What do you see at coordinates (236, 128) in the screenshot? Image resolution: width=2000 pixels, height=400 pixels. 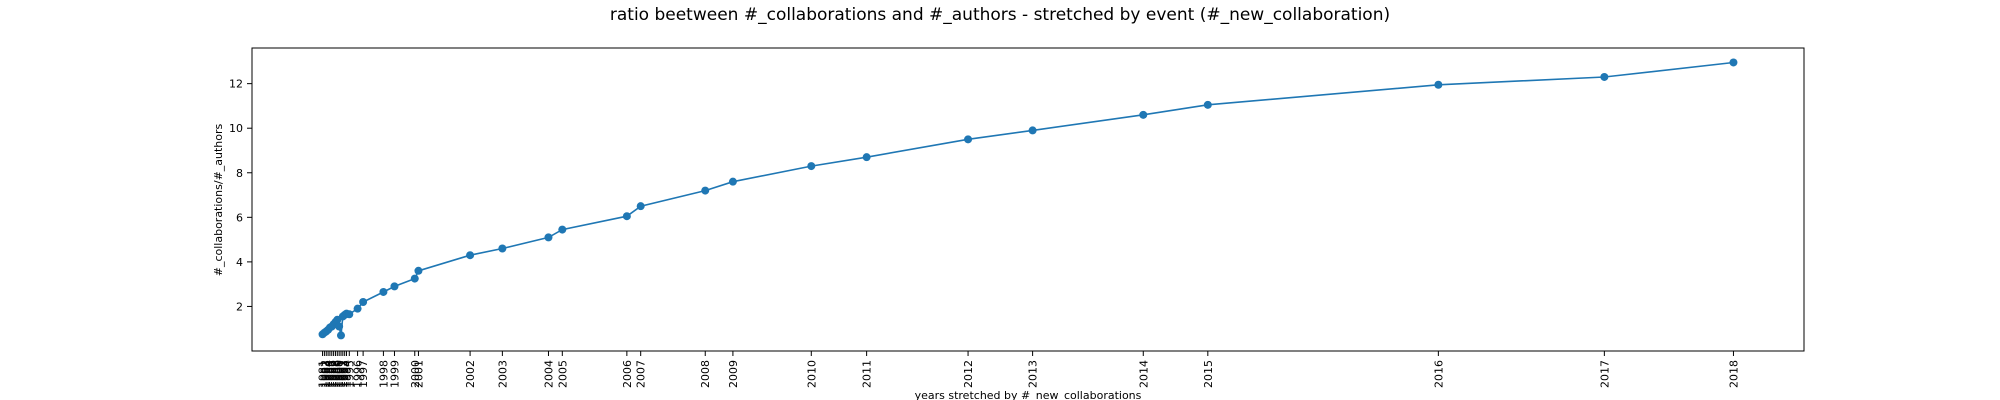 I see `y-tick-label: 10` at bounding box center [236, 128].